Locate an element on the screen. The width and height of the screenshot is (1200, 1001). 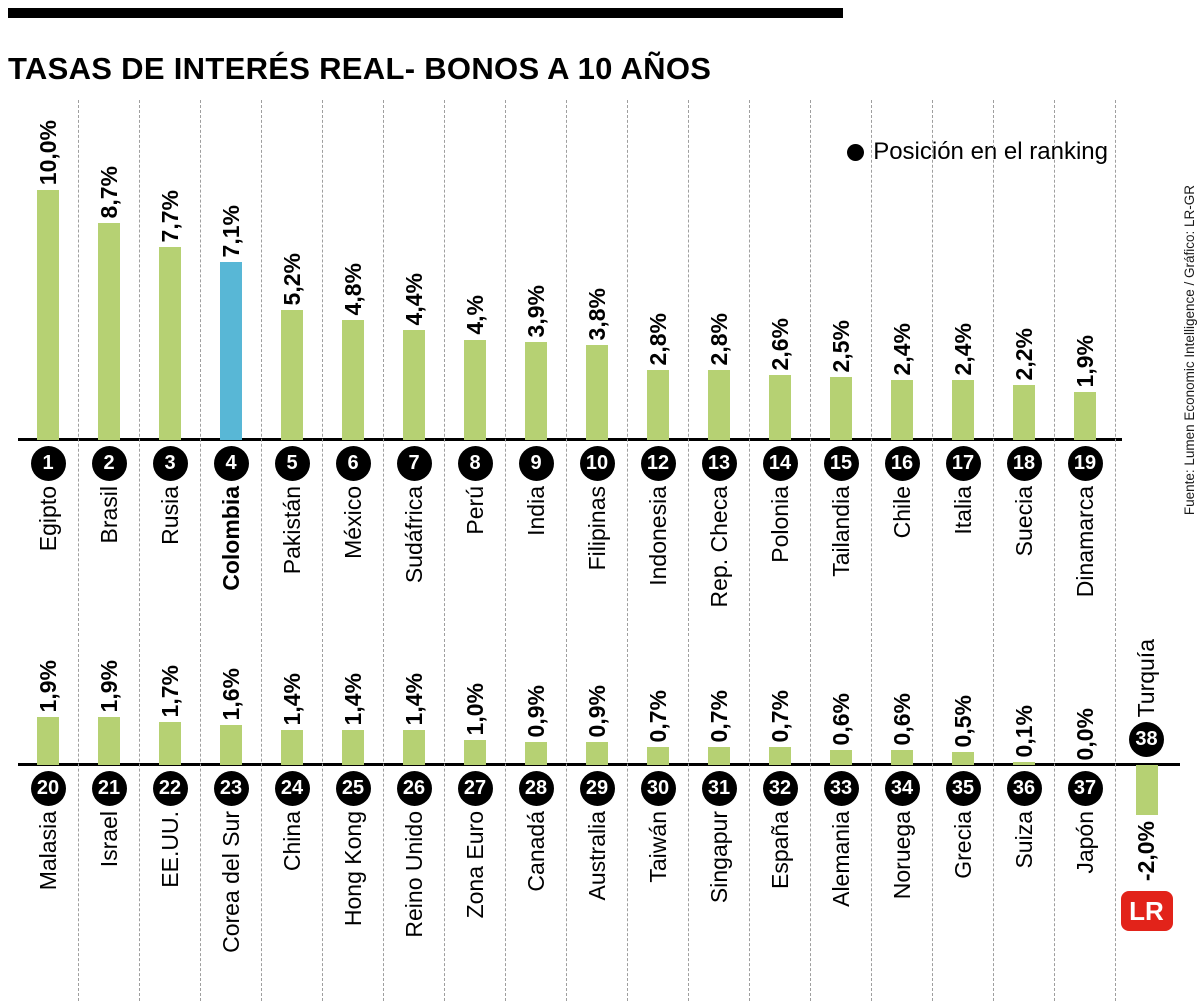
country-label: Dinamarca is located at coordinates (1084, 542).